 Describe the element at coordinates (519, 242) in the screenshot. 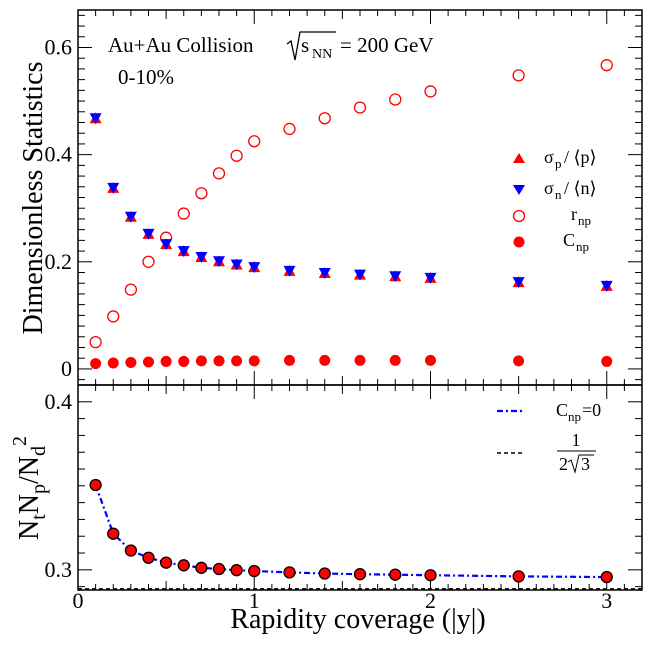

I see `legend-marker-filled-circle` at that location.